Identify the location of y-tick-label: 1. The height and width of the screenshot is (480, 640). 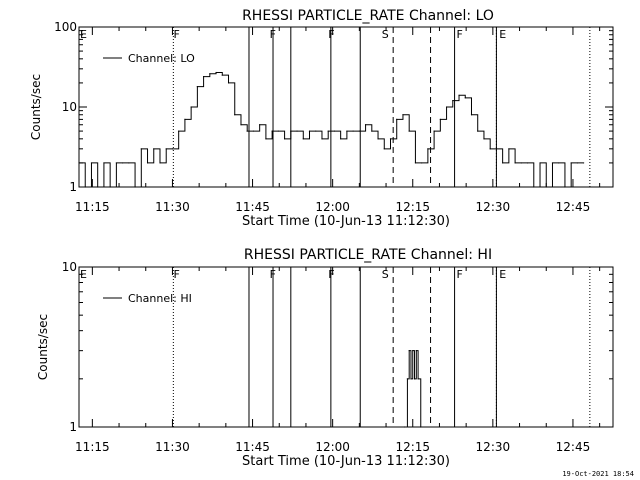
(73, 427).